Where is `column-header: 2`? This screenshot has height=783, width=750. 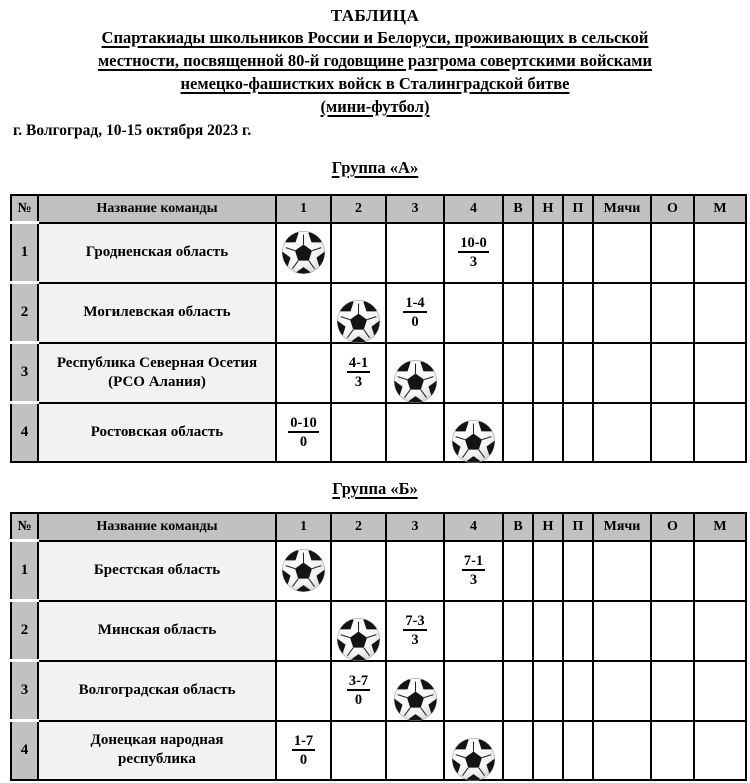
column-header: 2 is located at coordinates (358, 209).